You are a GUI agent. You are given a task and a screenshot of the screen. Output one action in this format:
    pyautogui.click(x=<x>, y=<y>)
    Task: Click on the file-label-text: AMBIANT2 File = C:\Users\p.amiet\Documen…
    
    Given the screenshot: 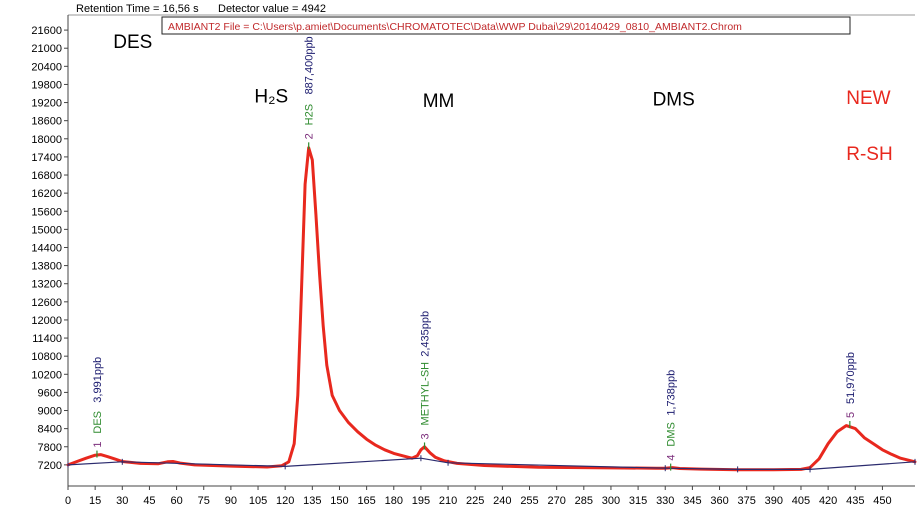 What is the action you would take?
    pyautogui.click(x=455, y=27)
    